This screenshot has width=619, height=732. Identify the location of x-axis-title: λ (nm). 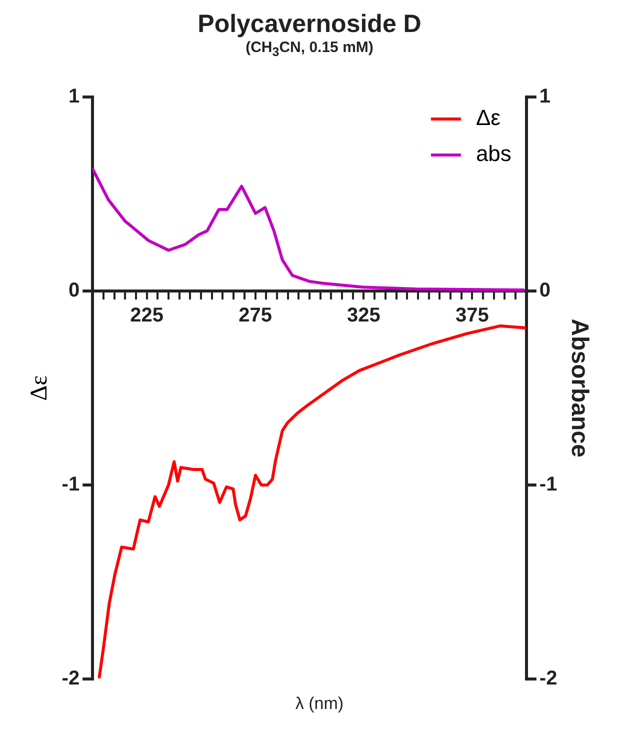
(319, 704).